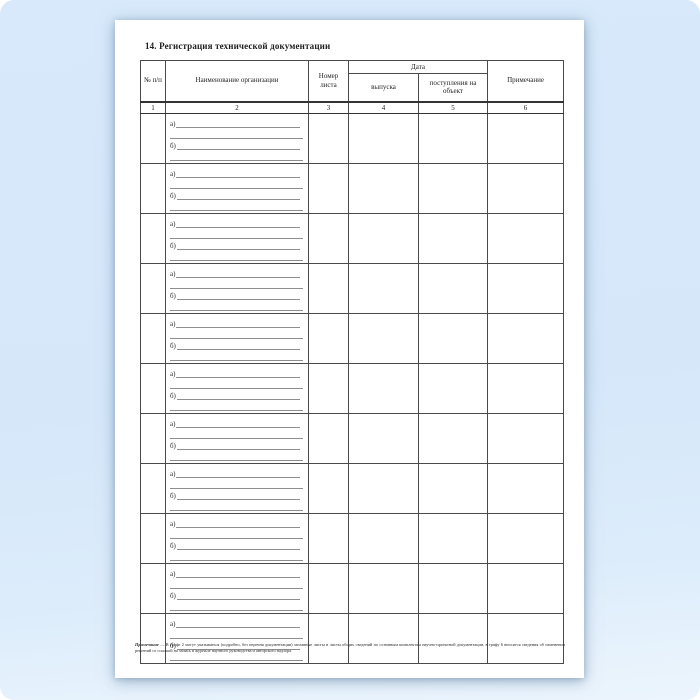 This screenshot has width=700, height=700. I want to click on footnote-label: Примечание, so click(147, 644).